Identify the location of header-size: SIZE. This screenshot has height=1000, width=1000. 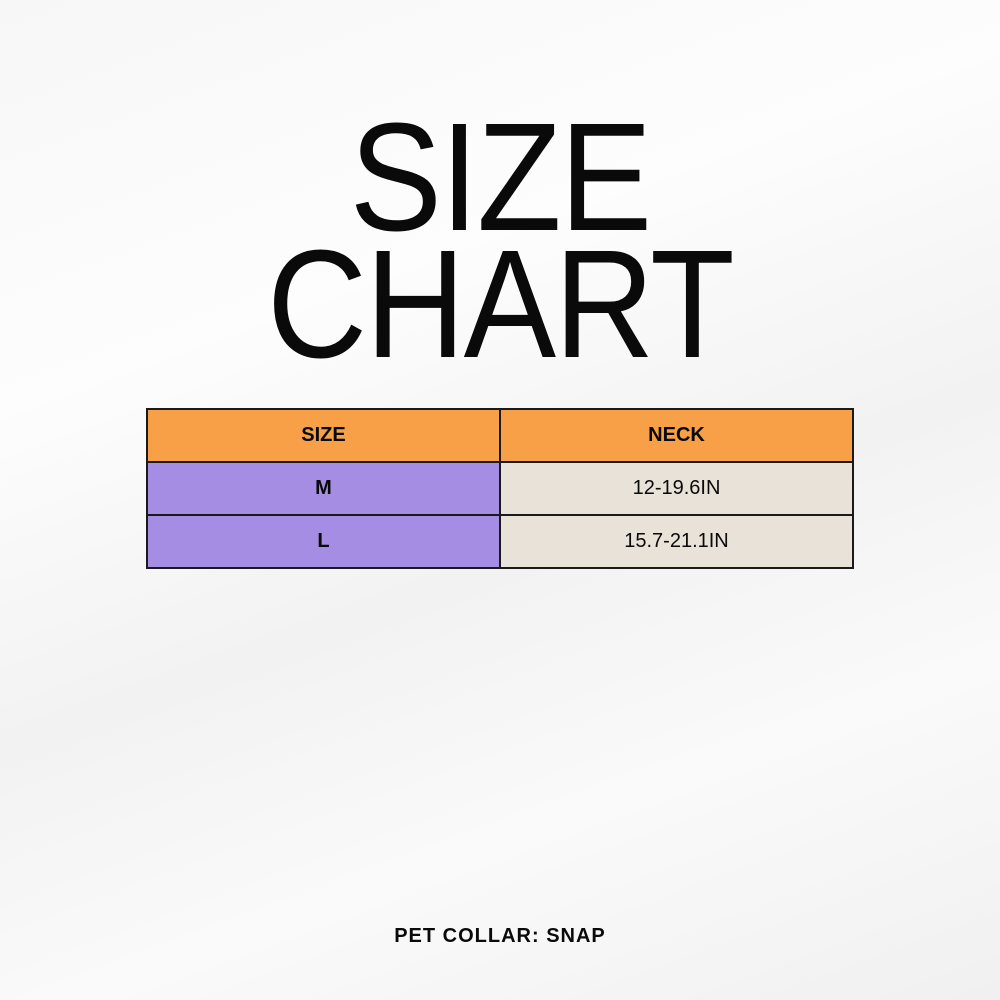
(323, 435).